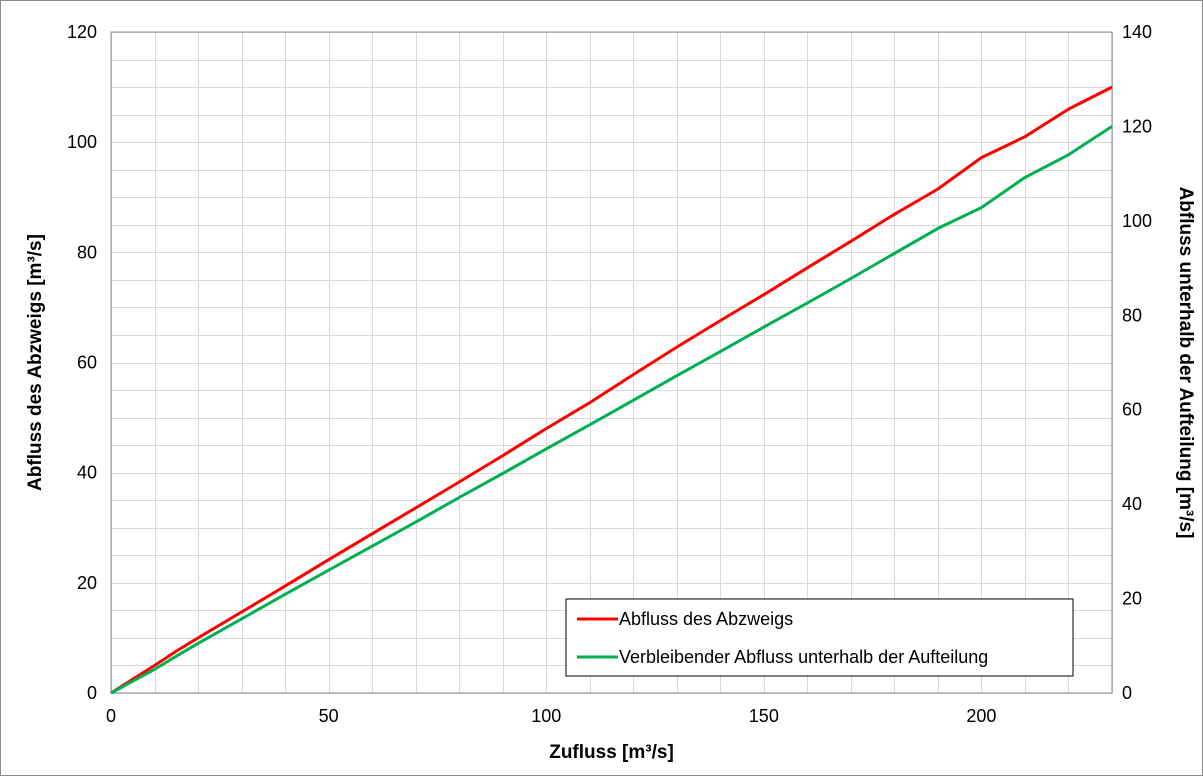 The height and width of the screenshot is (776, 1203). What do you see at coordinates (87, 583) in the screenshot?
I see `y-tick-label: 20` at bounding box center [87, 583].